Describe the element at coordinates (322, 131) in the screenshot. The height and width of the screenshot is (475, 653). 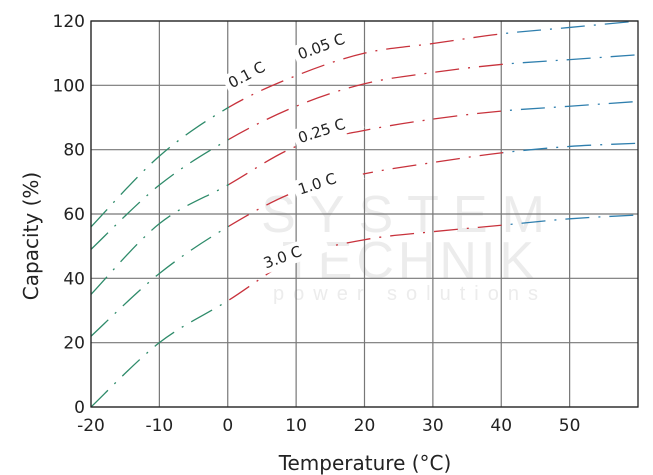
I see `series-label: 0.25 C` at that location.